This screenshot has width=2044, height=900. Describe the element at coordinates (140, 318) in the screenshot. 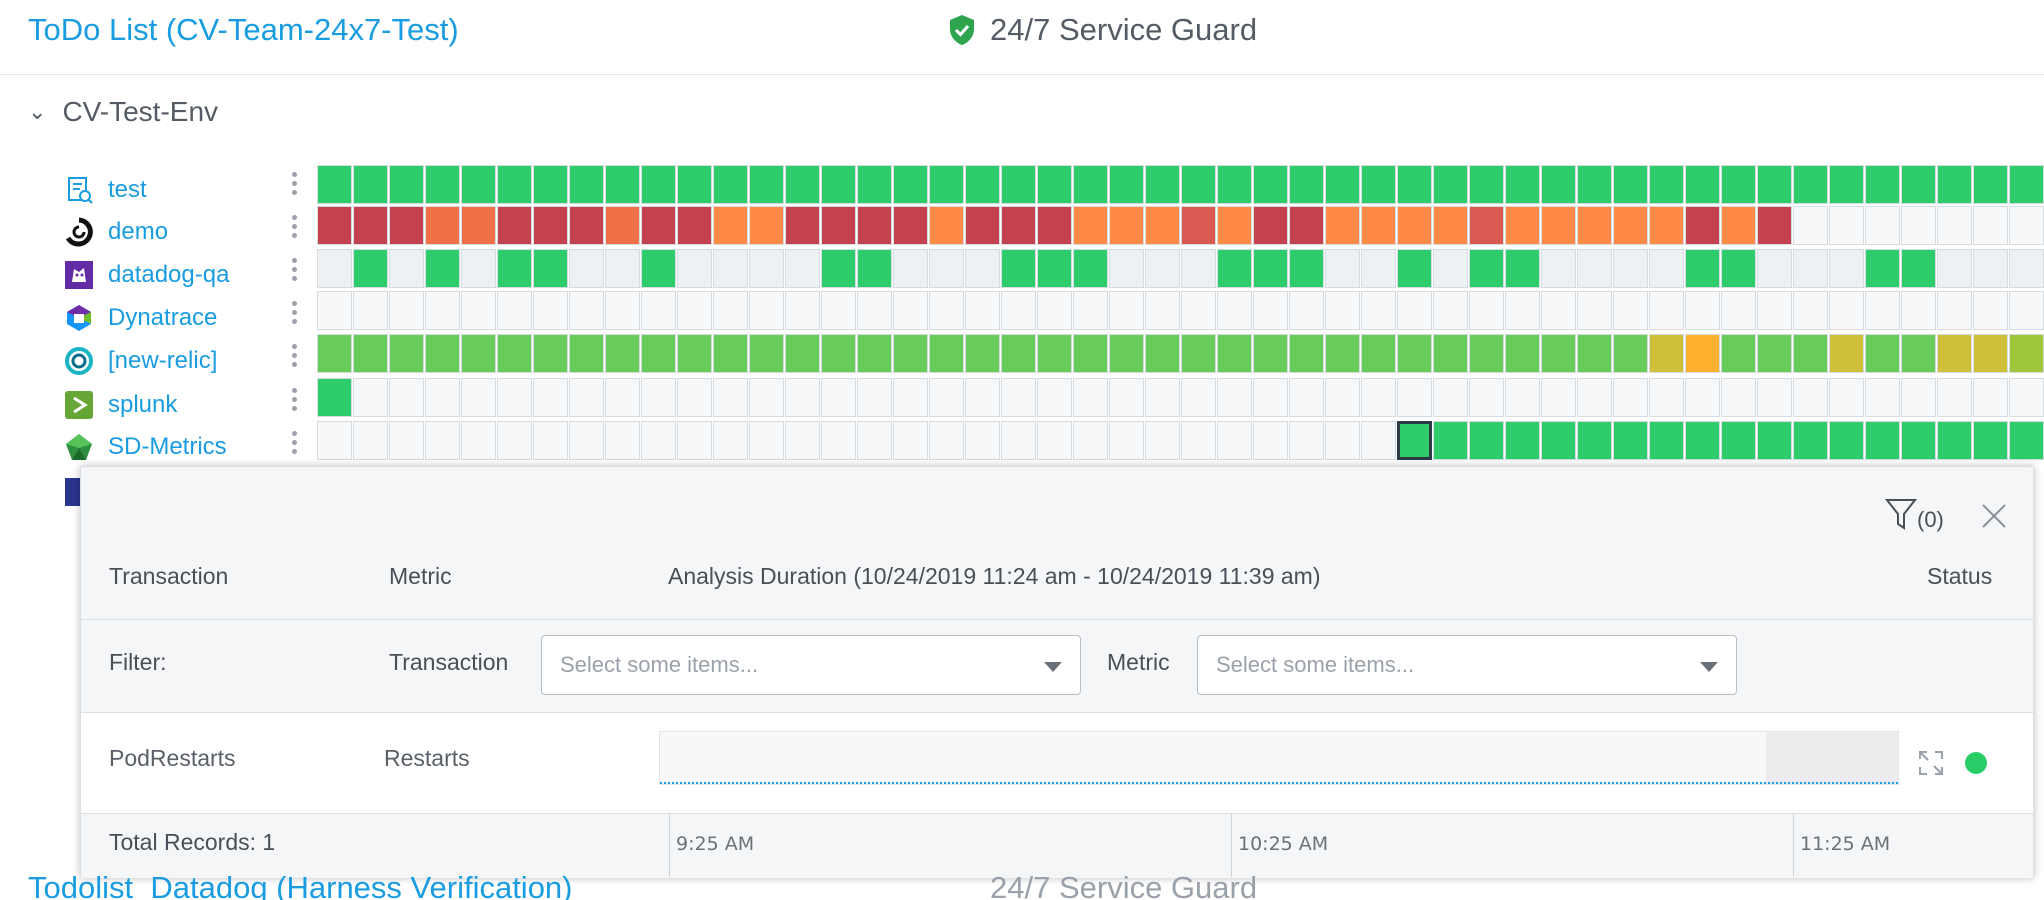

I see `service-row-dynatrace: Dynatrace` at that location.